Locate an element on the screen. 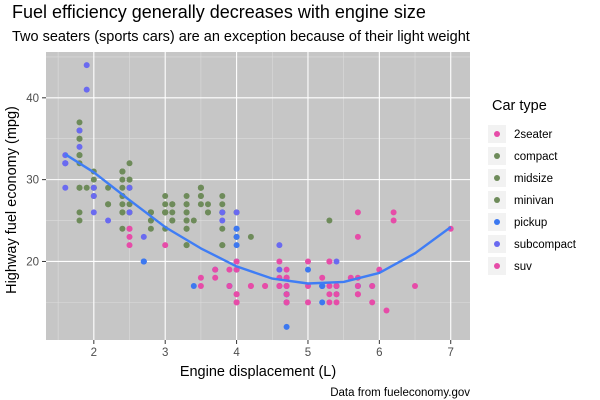 Image resolution: width=600 pixels, height=400 pixels. legend-key-midsize is located at coordinates (497, 178).